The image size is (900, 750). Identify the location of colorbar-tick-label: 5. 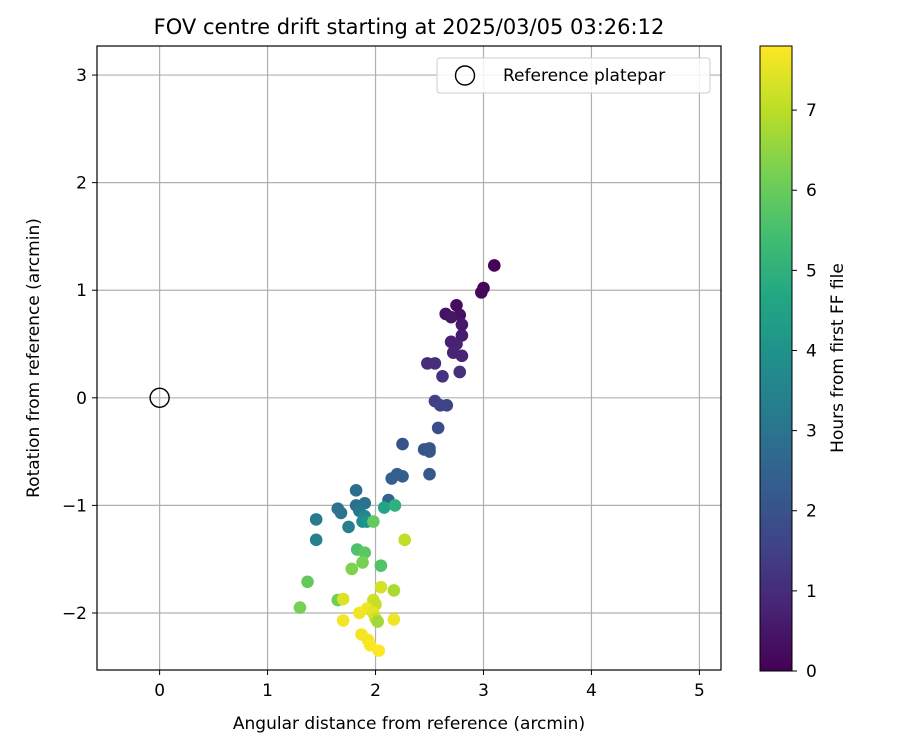
(811, 271).